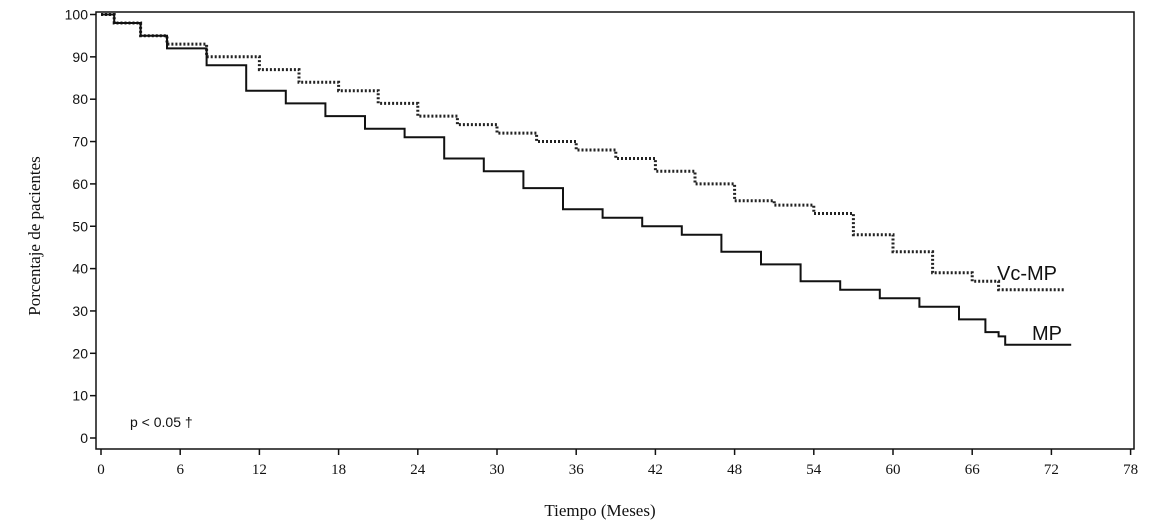 This screenshot has height=524, width=1154. What do you see at coordinates (80, 396) in the screenshot?
I see `y-tick-label: 10` at bounding box center [80, 396].